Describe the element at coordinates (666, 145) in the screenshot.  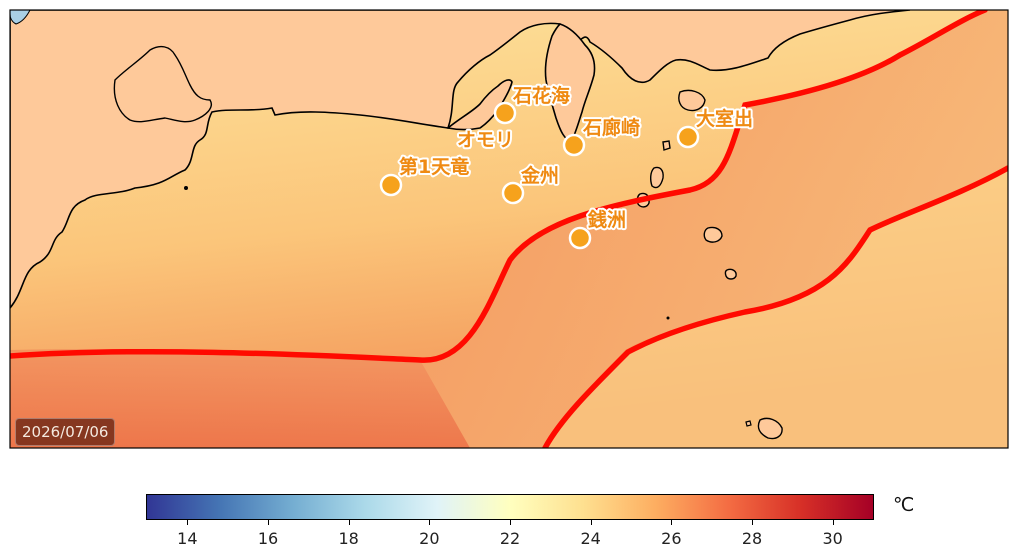
I see `land-toshima` at that location.